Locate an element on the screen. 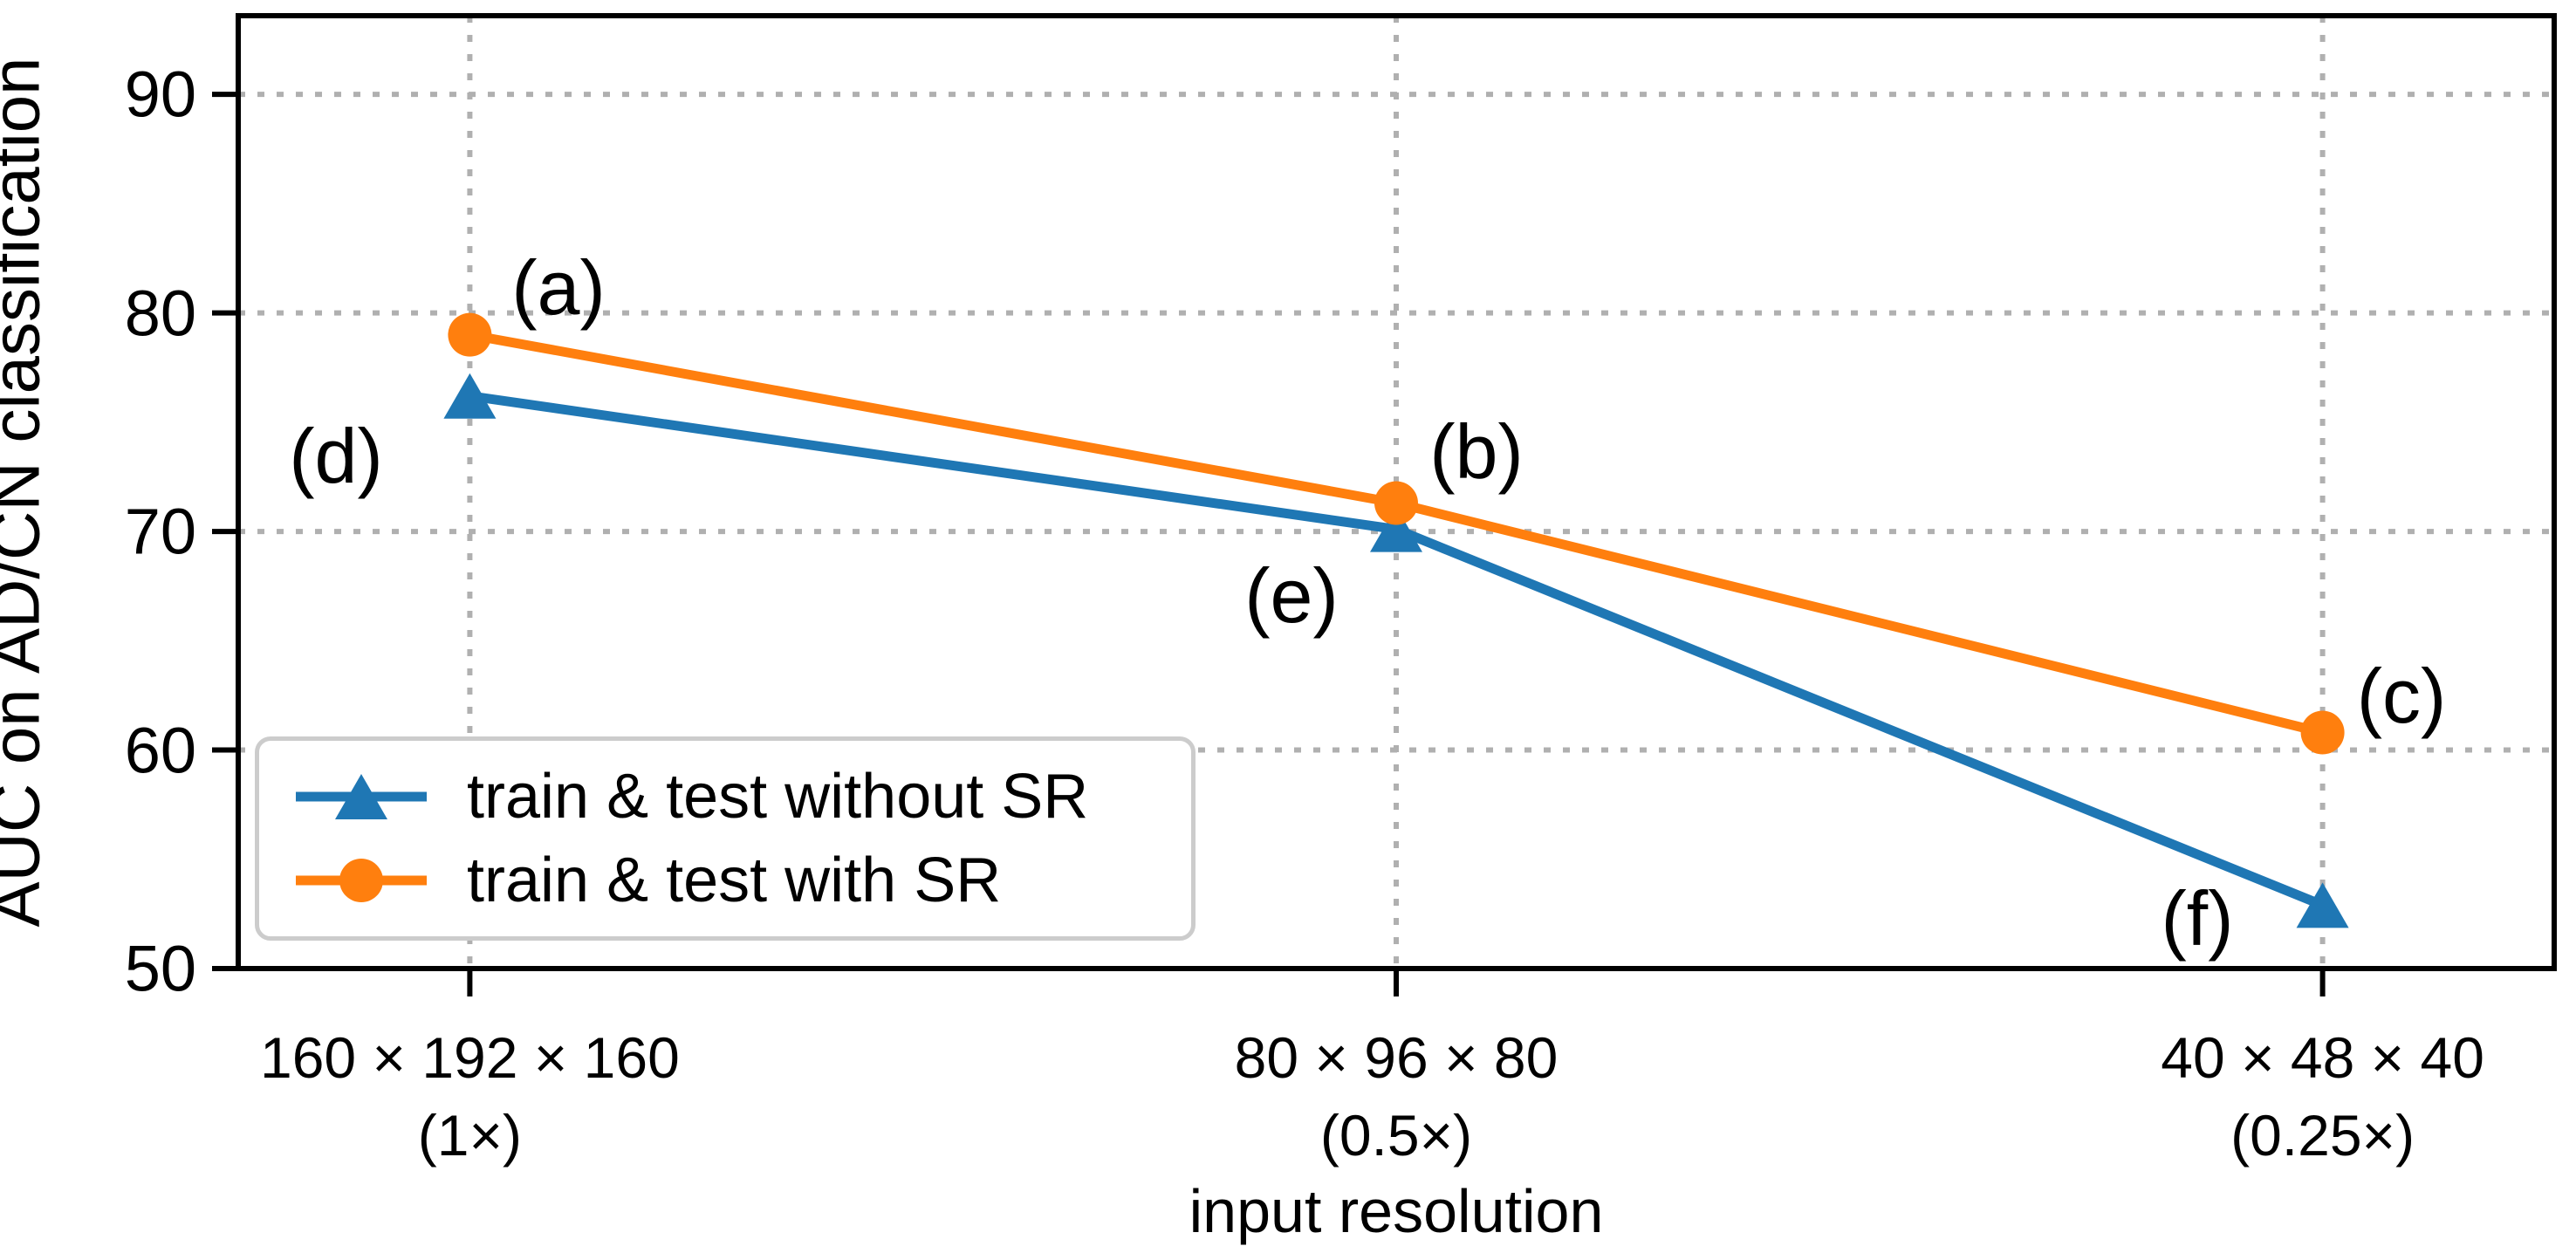  y-tick-label: 90 is located at coordinates (160, 94).